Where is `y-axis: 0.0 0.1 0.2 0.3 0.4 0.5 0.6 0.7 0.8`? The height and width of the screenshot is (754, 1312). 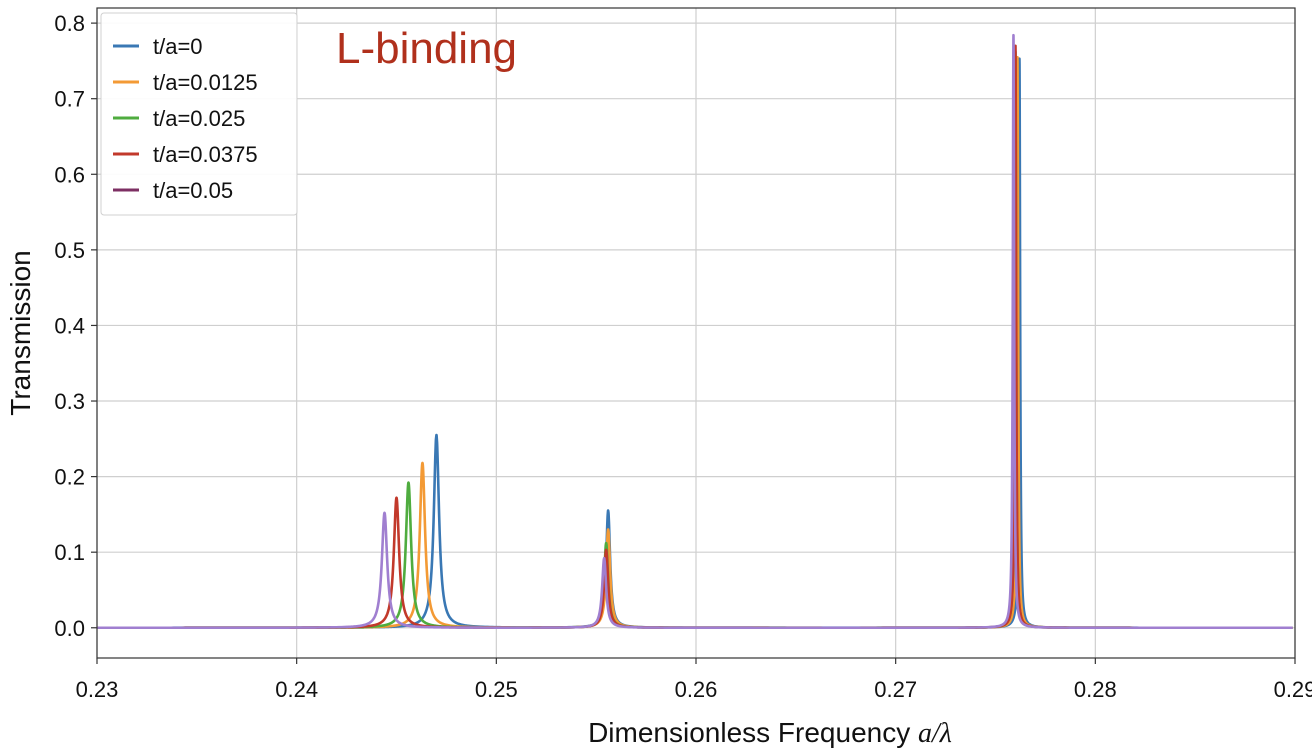
y-axis: 0.0 0.1 0.2 0.3 0.4 0.5 0.6 0.7 0.8 is located at coordinates (75, 326).